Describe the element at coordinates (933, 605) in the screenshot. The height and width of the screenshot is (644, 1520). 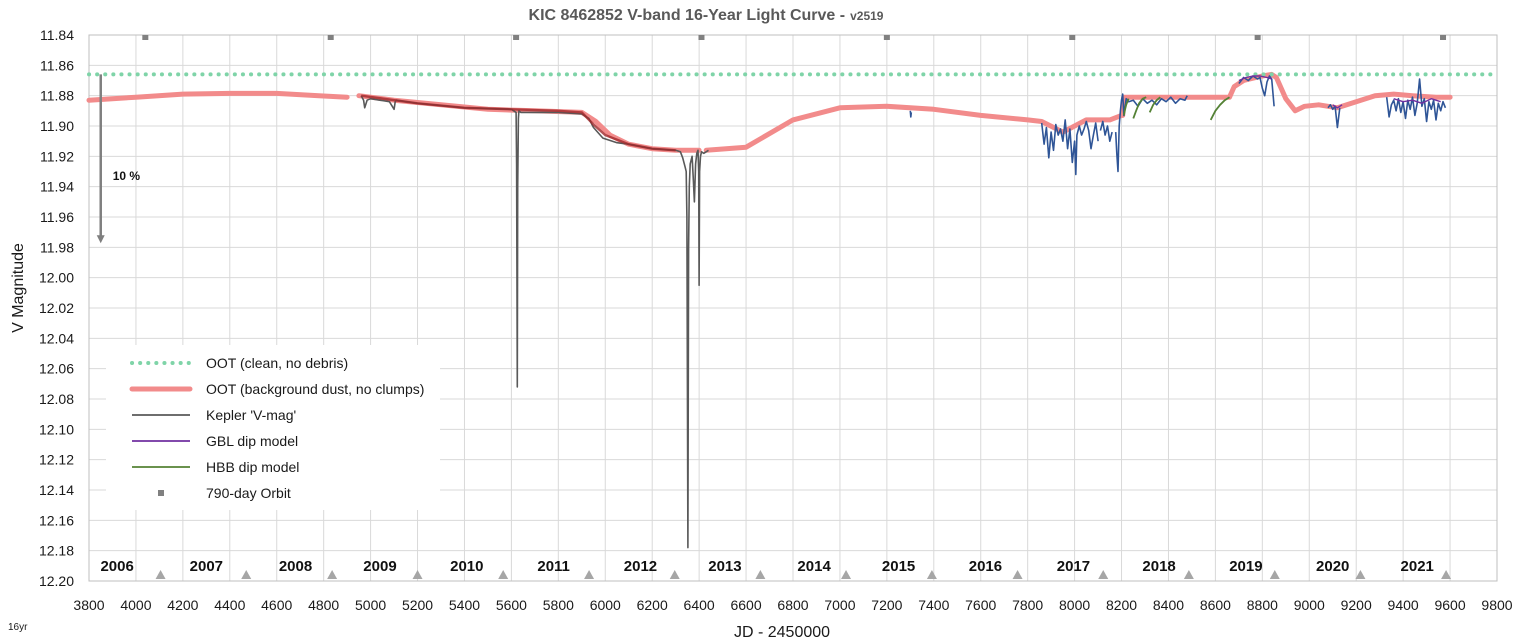
I see `x-tick-label: 7400` at that location.